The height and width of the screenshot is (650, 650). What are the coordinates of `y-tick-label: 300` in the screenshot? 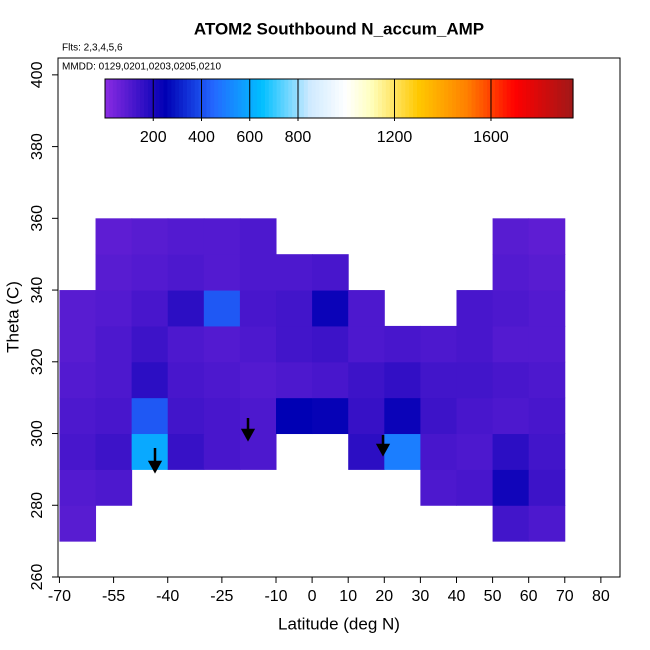 It's located at (37, 433).